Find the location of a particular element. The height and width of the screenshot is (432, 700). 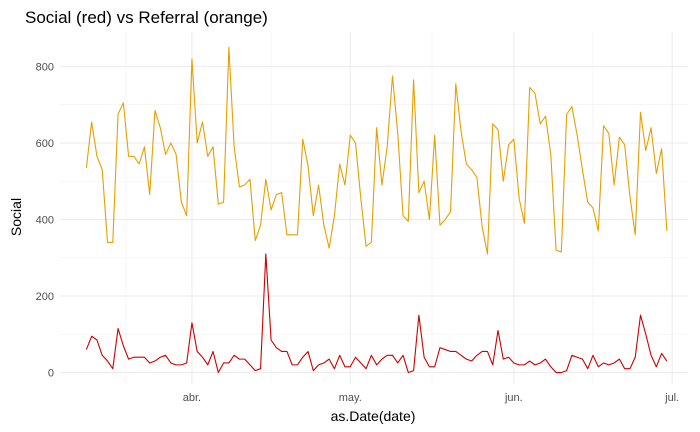

x-axis-label: as.Date(date) is located at coordinates (373, 416).